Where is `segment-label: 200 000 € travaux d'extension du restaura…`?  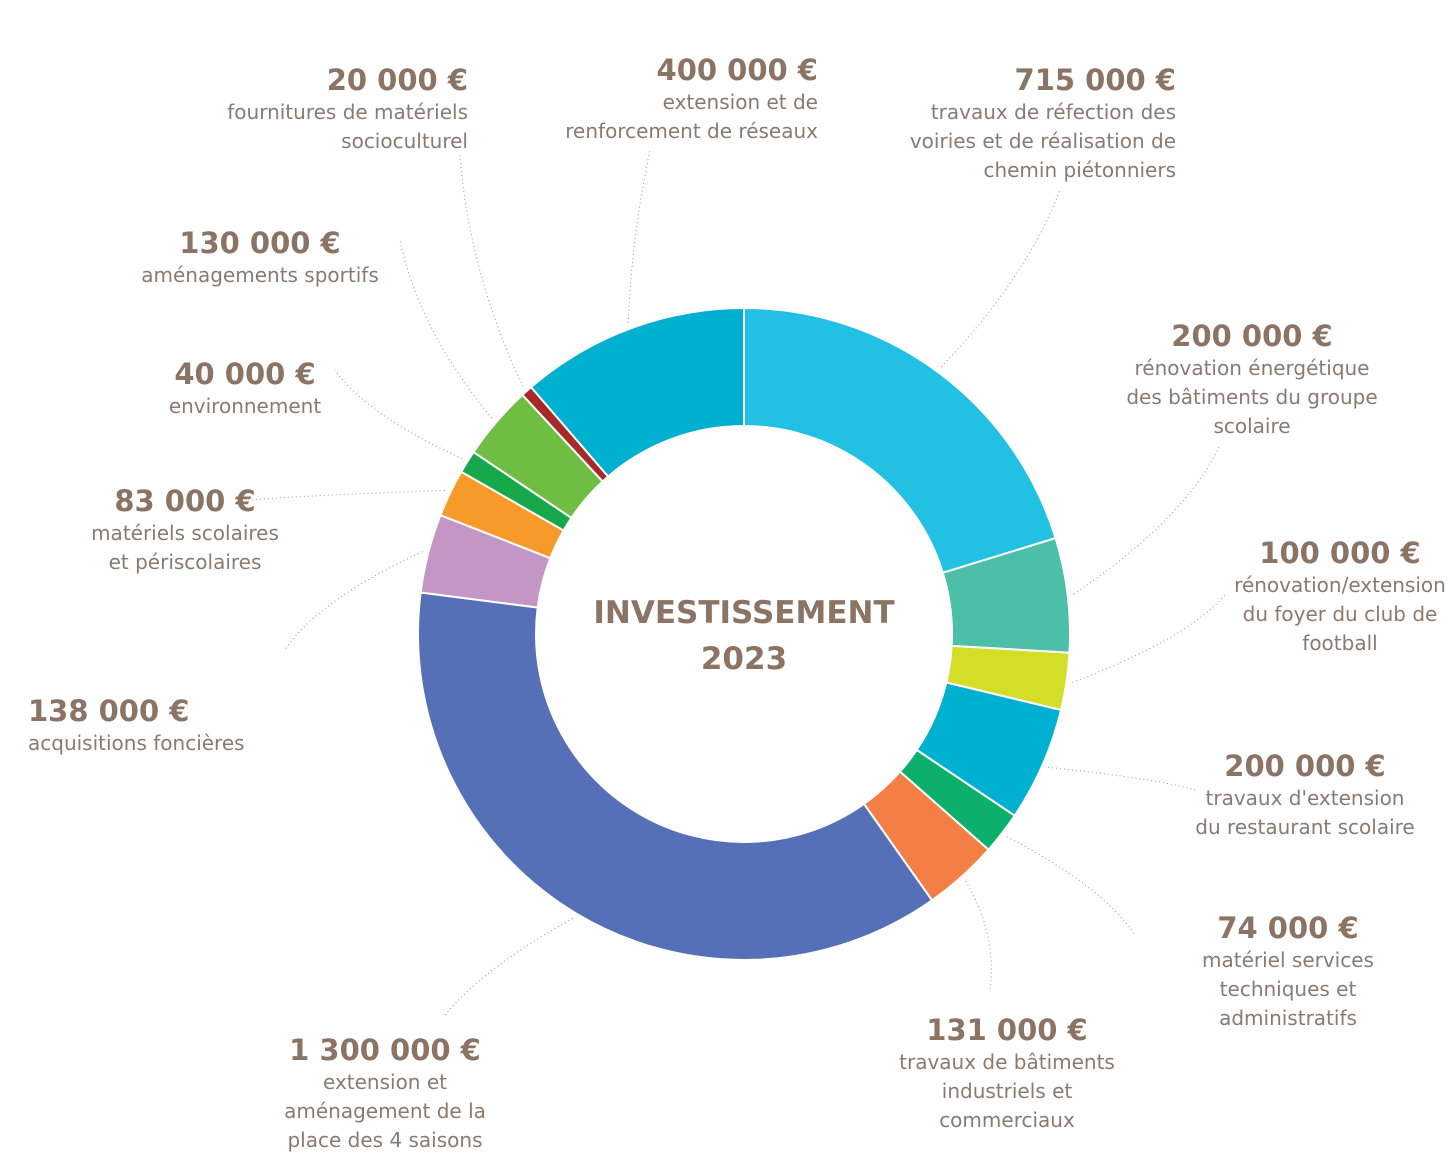
segment-label: 200 000 € travaux d'extension du restaura… is located at coordinates (1276, 795).